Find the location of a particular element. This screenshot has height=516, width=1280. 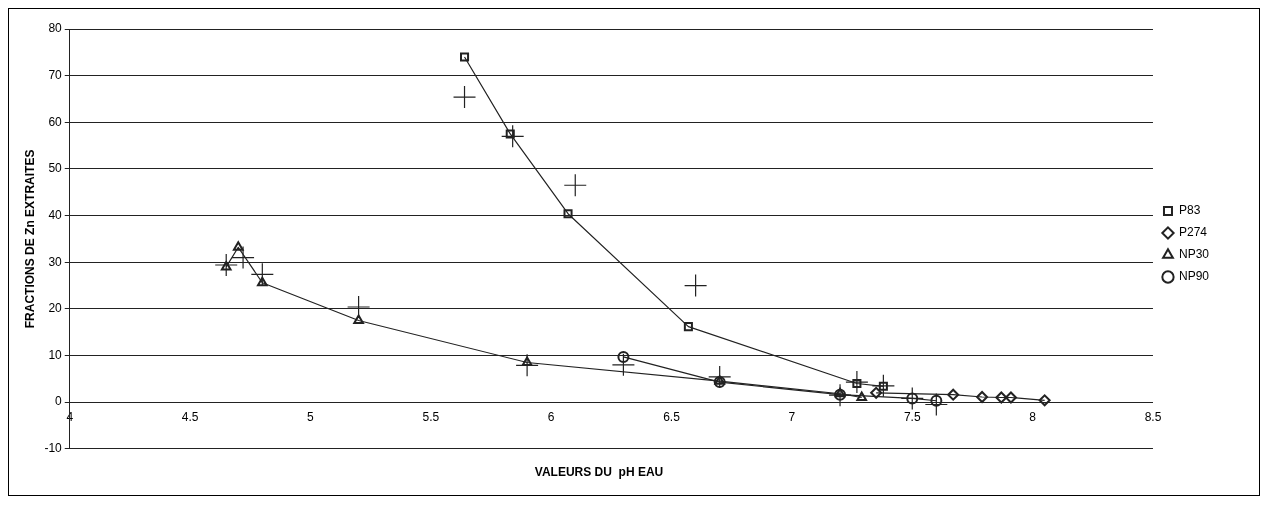

legend-label: P274 is located at coordinates (1193, 232).